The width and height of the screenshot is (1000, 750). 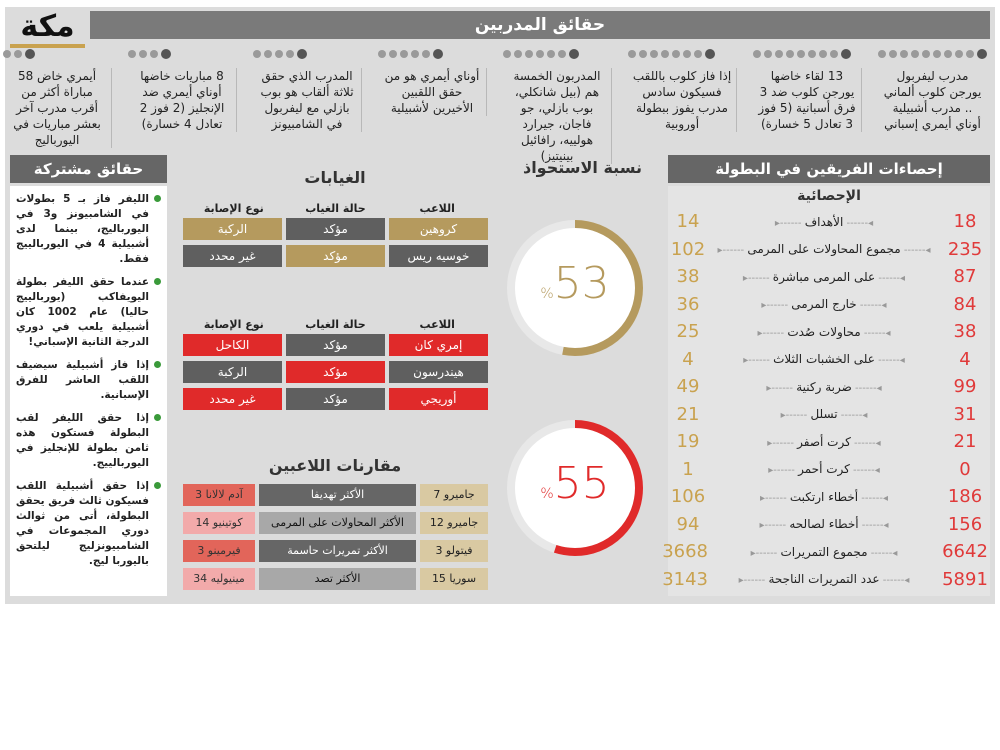 I want to click on stats-row: 4 ◂‑‑‑‑‑‑ على الخشبات الثلاث ‑‑‑‑‑‑▸ 4, so click(x=829, y=360).